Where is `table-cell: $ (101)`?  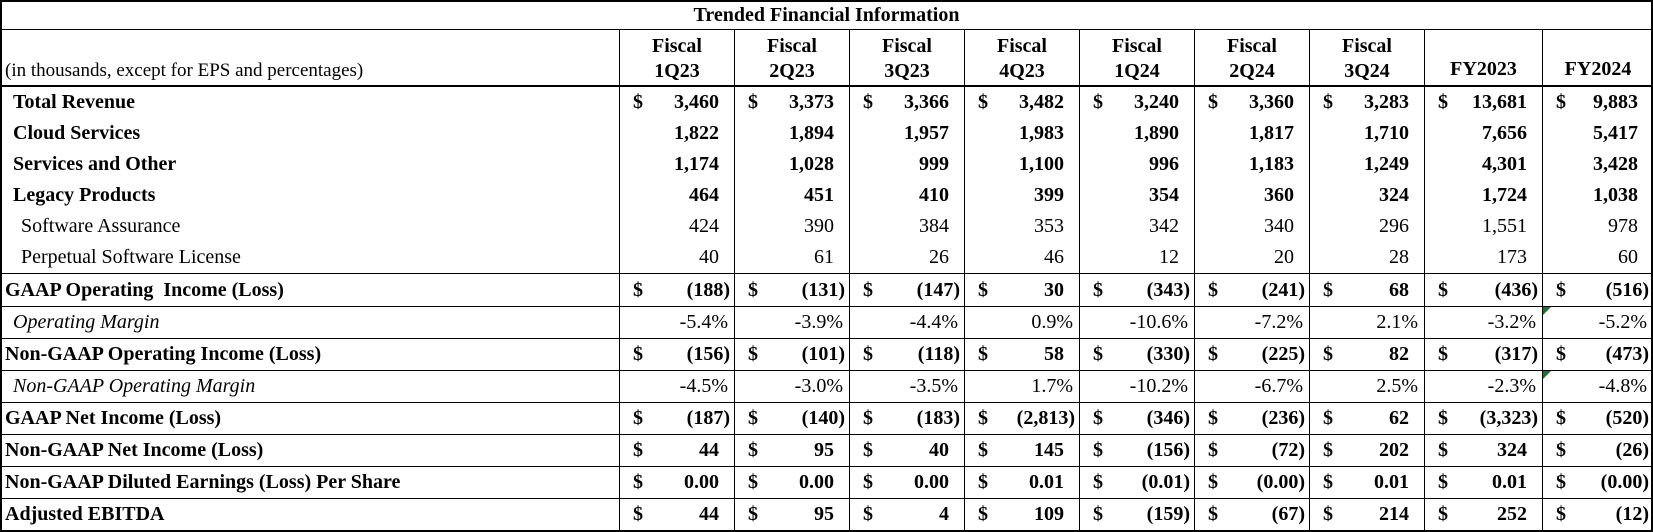 table-cell: $ (101) is located at coordinates (791, 354).